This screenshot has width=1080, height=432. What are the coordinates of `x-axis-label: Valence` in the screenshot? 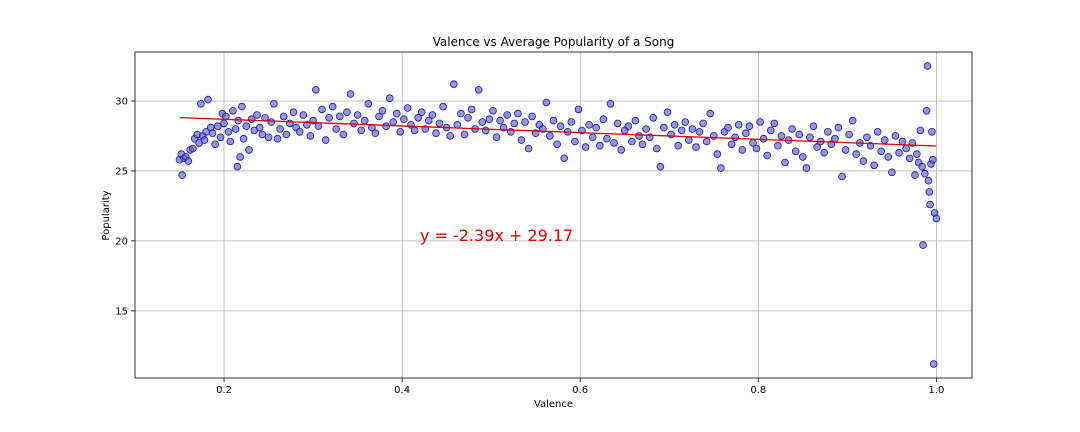 It's located at (553, 404).